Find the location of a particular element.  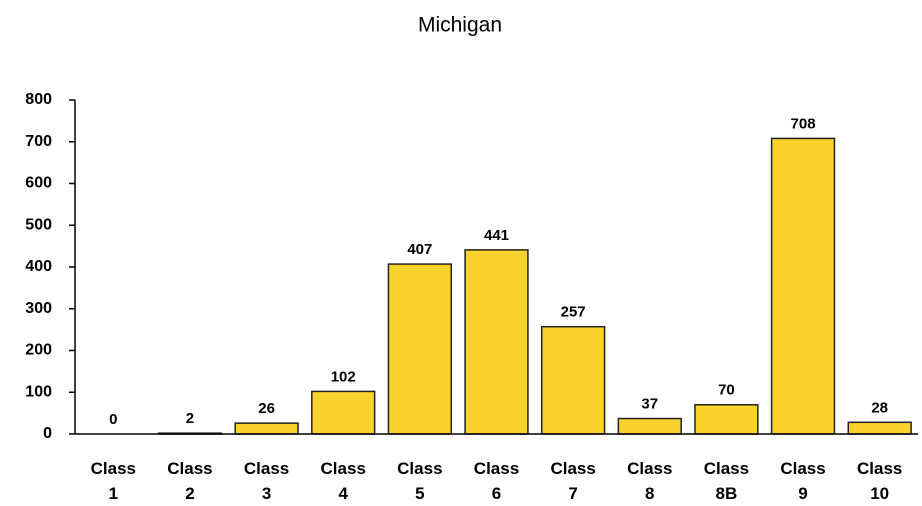

data-label: 708 is located at coordinates (803, 123).